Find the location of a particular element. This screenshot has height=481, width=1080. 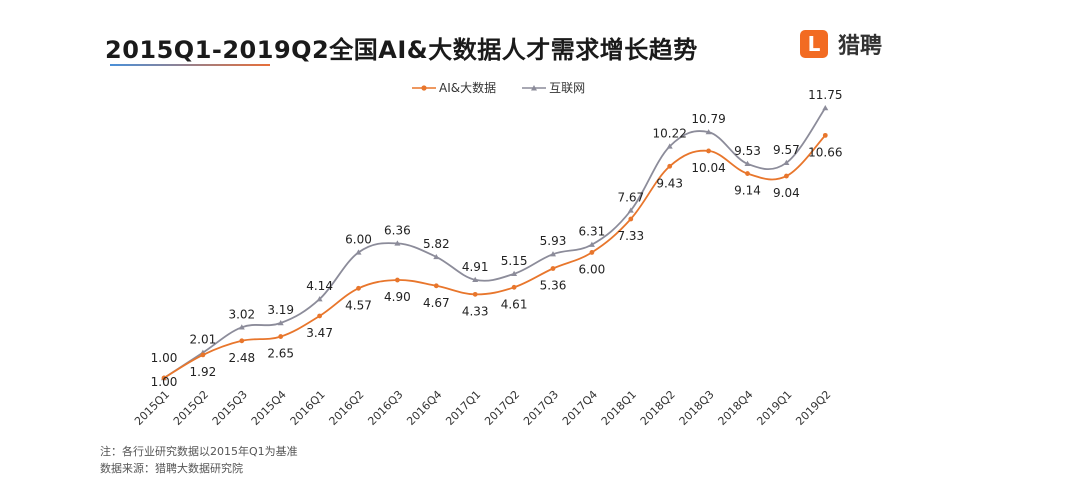

data-label-ai-2018Q4: 9.14 is located at coordinates (747, 191).